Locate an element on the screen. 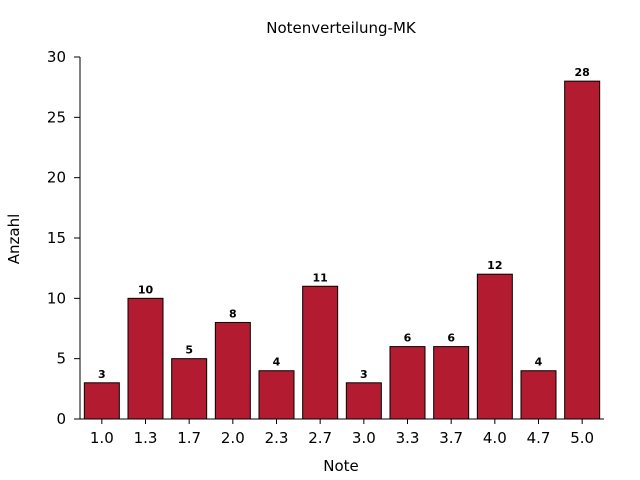  bar-1.3 is located at coordinates (145, 358).